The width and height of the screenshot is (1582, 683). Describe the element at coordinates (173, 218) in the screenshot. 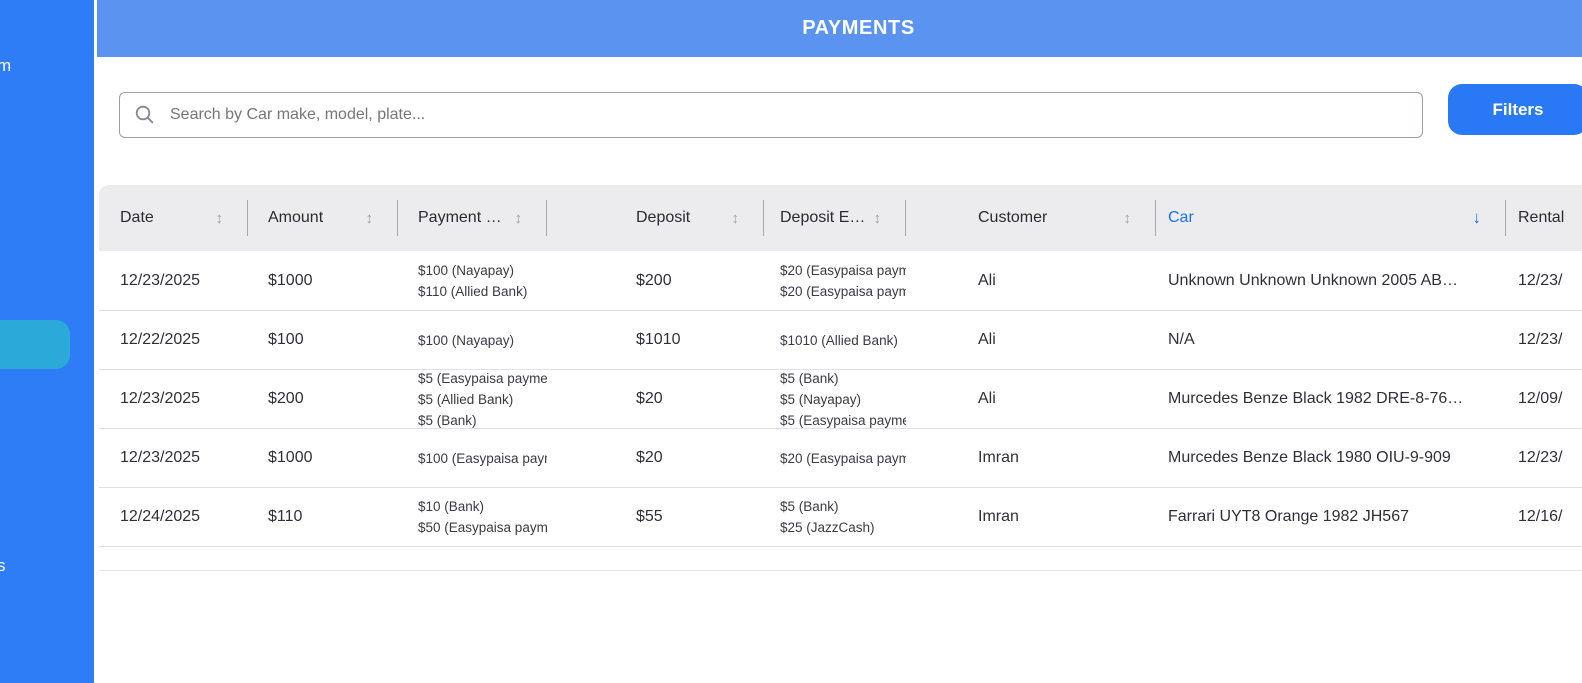

I see `column-header-date: Date ↕` at that location.